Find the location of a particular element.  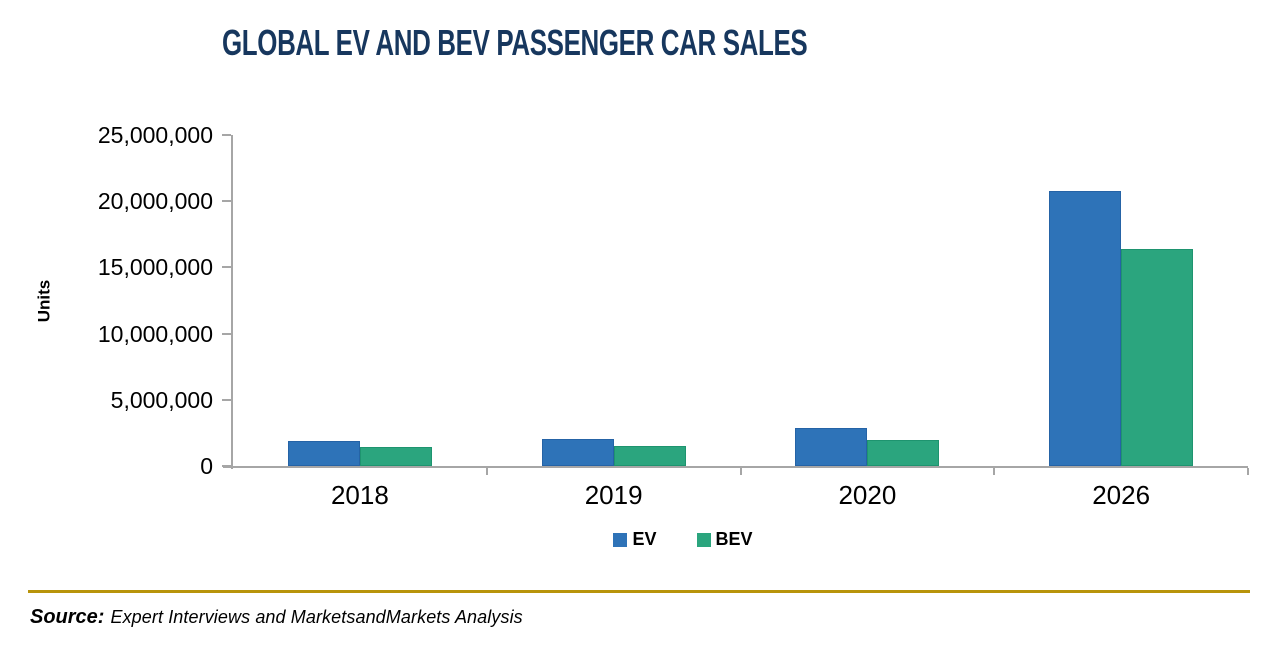

bar-bev-2019 is located at coordinates (649, 456).